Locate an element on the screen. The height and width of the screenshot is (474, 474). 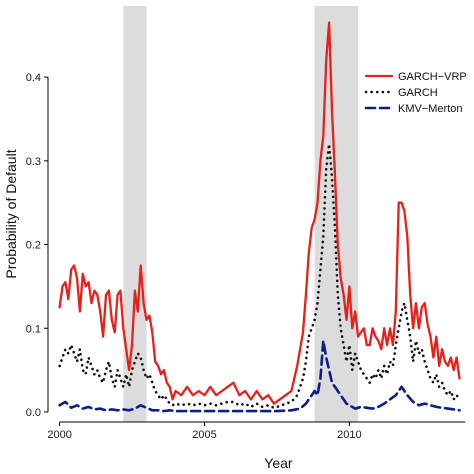
y-tick-label: 0.3 is located at coordinates (33, 162).